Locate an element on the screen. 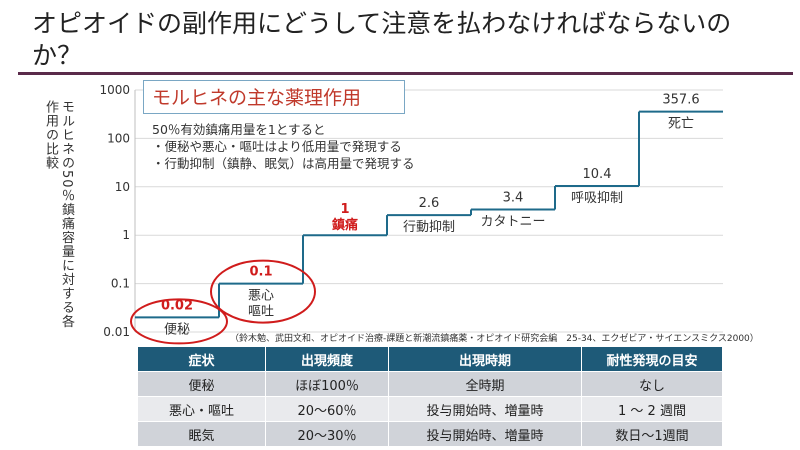 The height and width of the screenshot is (450, 800). note-line: ・行動抑制（鎮静、眠気）は高用量で発現する is located at coordinates (283, 163).